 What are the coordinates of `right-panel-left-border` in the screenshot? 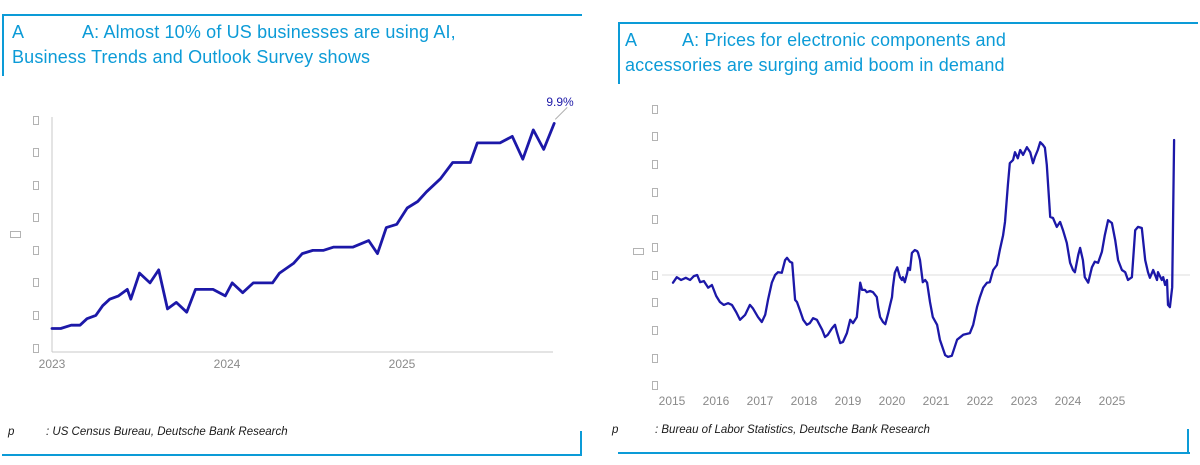 It's located at (619, 53).